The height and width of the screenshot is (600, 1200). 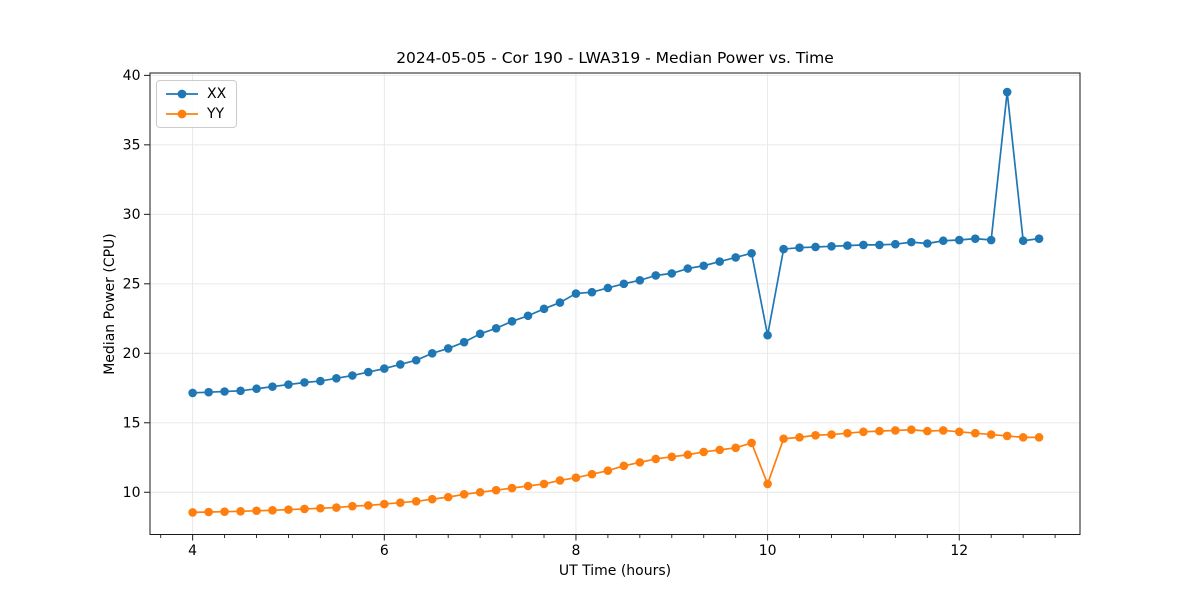 I want to click on legend-label-yy: YY, so click(x=216, y=114).